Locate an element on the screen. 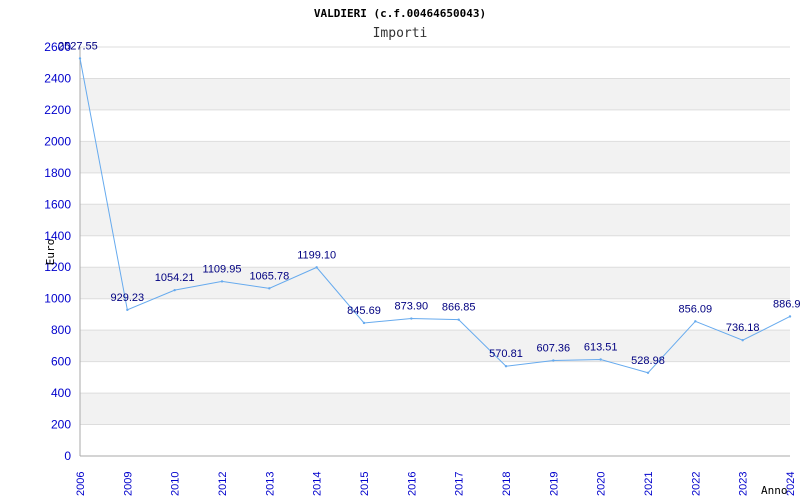  y-tick-label: 0 is located at coordinates (67, 456).